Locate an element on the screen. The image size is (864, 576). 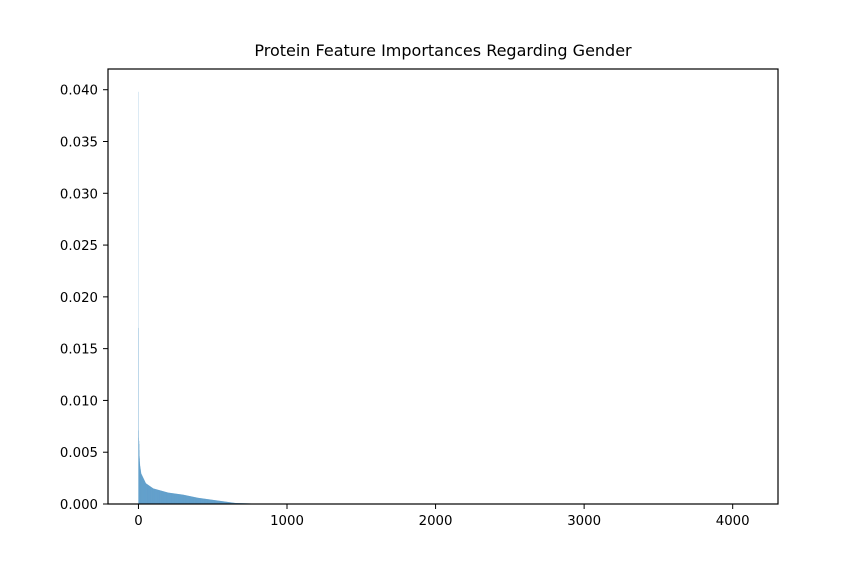
x-tick-label: 1000 is located at coordinates (287, 521).